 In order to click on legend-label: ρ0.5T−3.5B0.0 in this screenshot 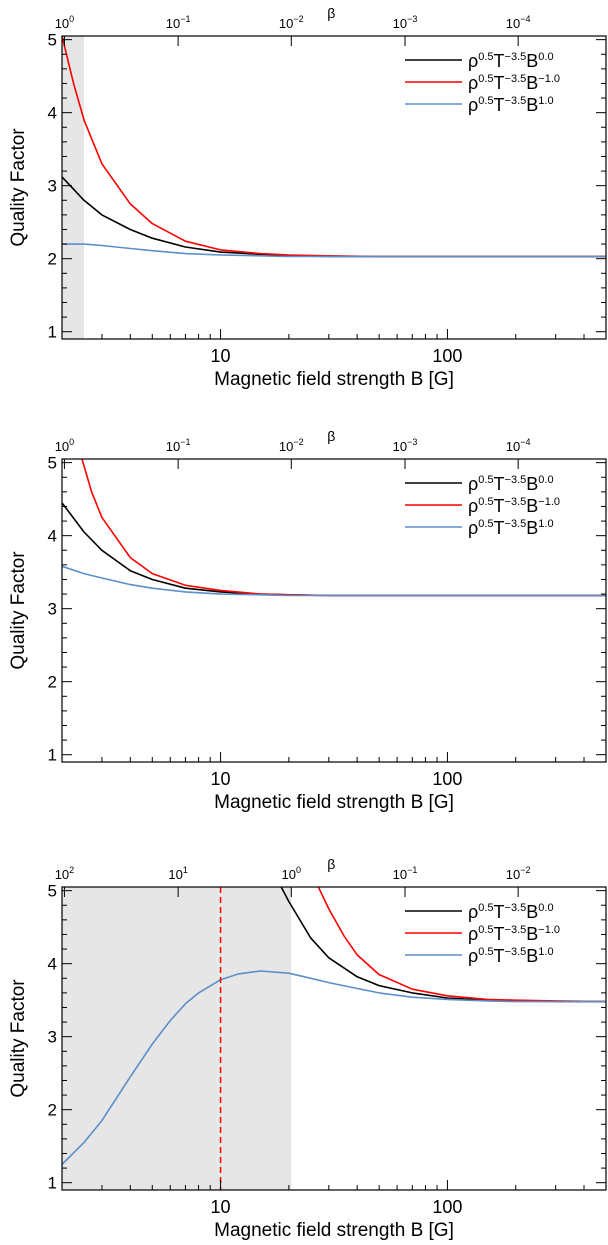, I will do `click(511, 484)`.